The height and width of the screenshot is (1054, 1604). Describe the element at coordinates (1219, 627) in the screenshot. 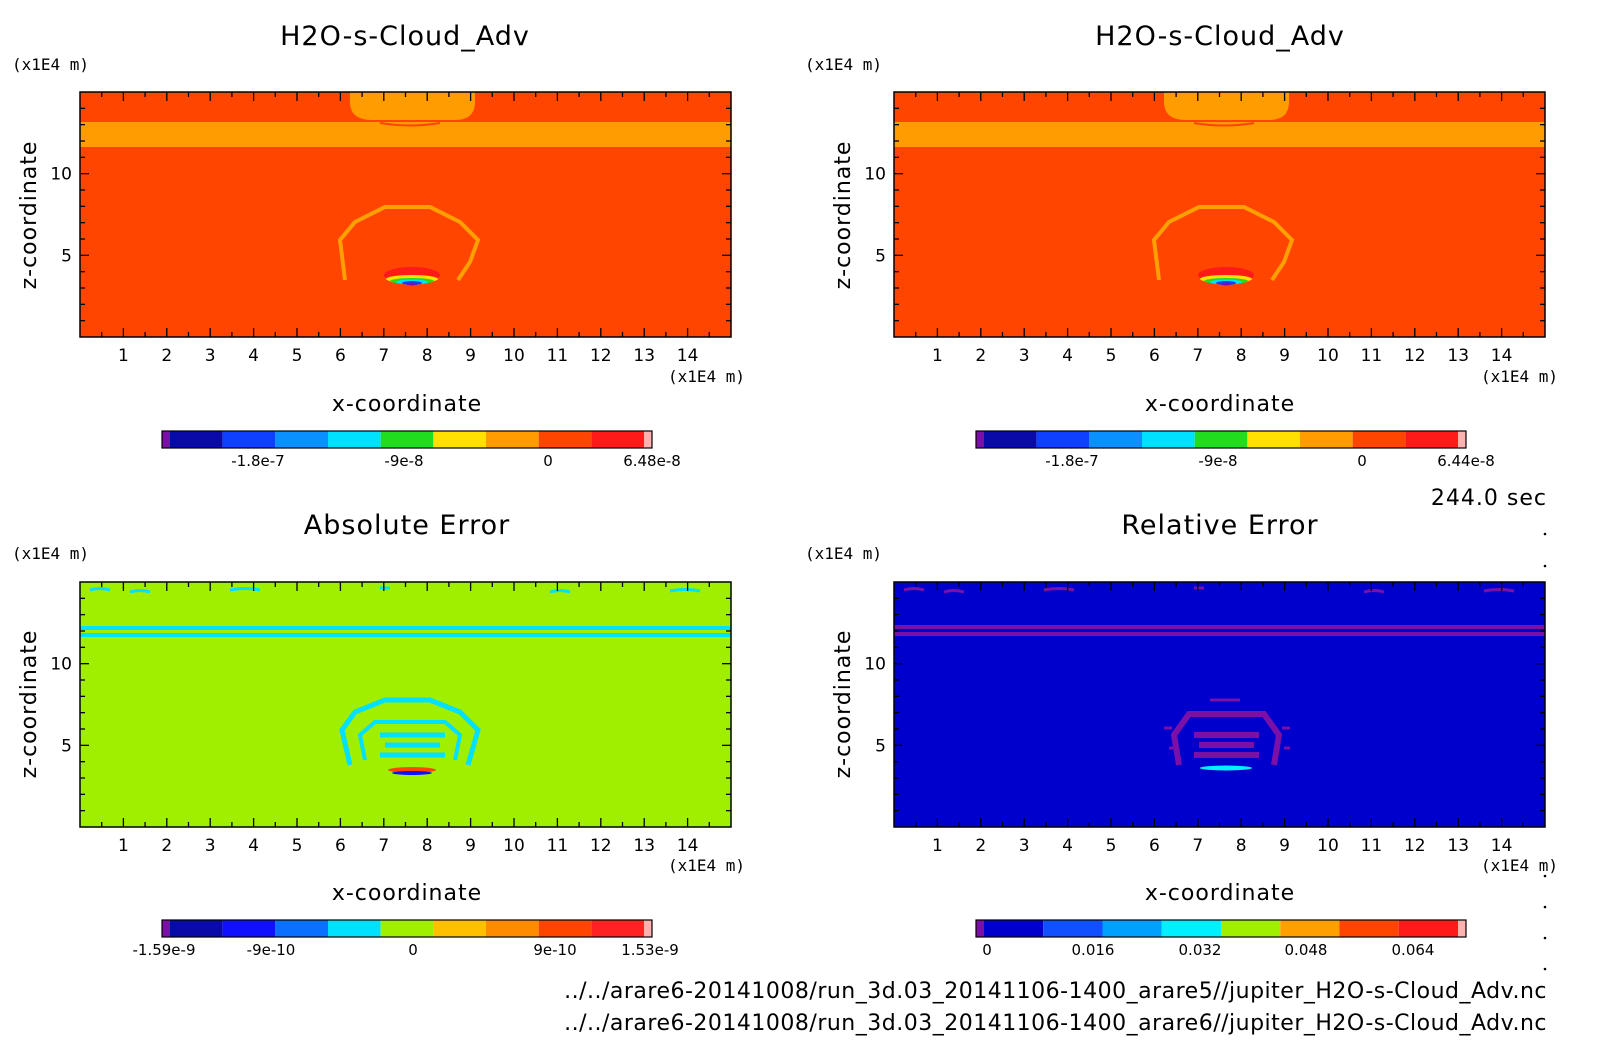

I see `band-line-upper` at that location.